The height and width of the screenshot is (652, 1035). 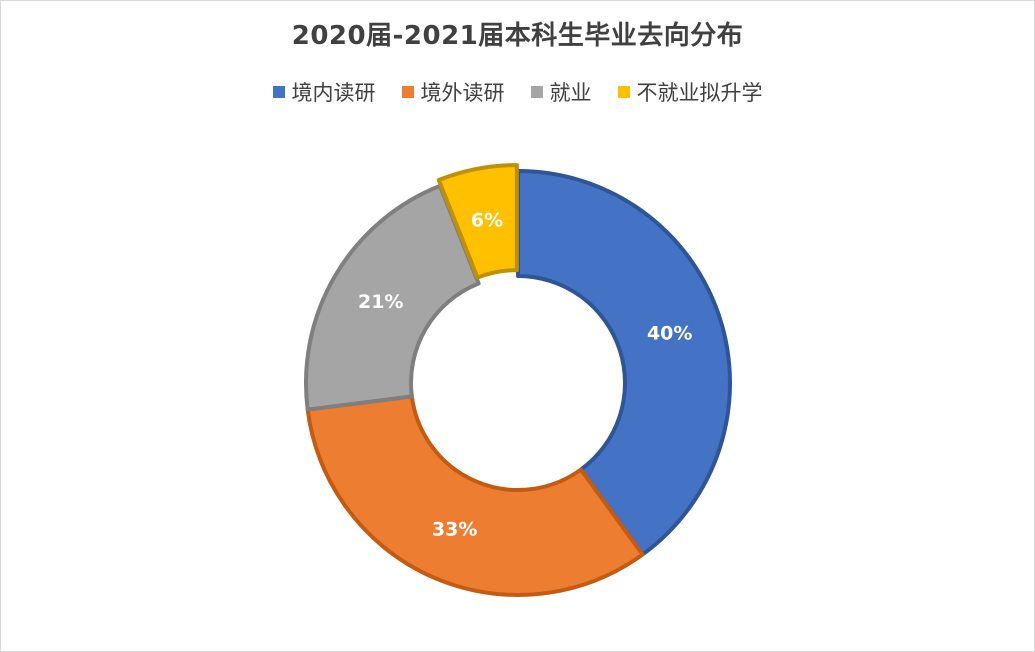 I want to click on legend-item-further-study: 不就业拟升学, so click(x=690, y=92).